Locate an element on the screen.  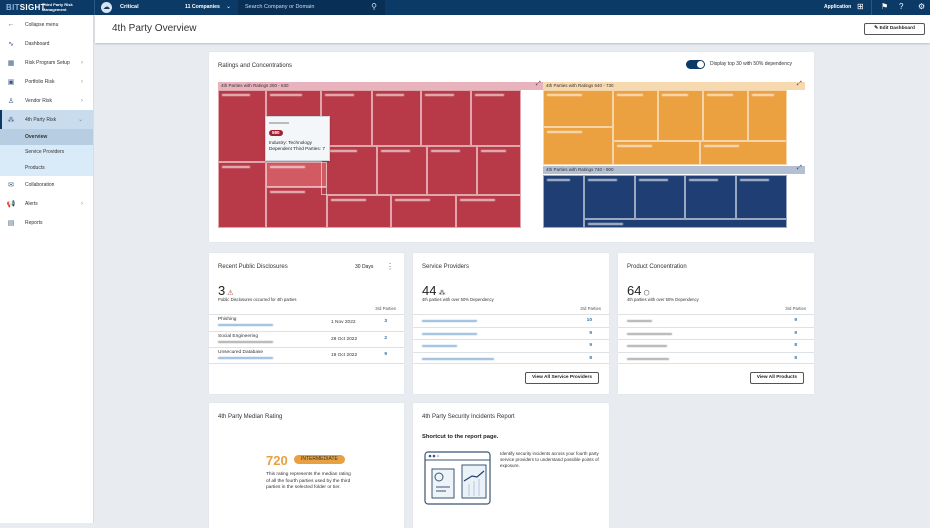
treemap-tile-hovered is located at coordinates (296, 174).